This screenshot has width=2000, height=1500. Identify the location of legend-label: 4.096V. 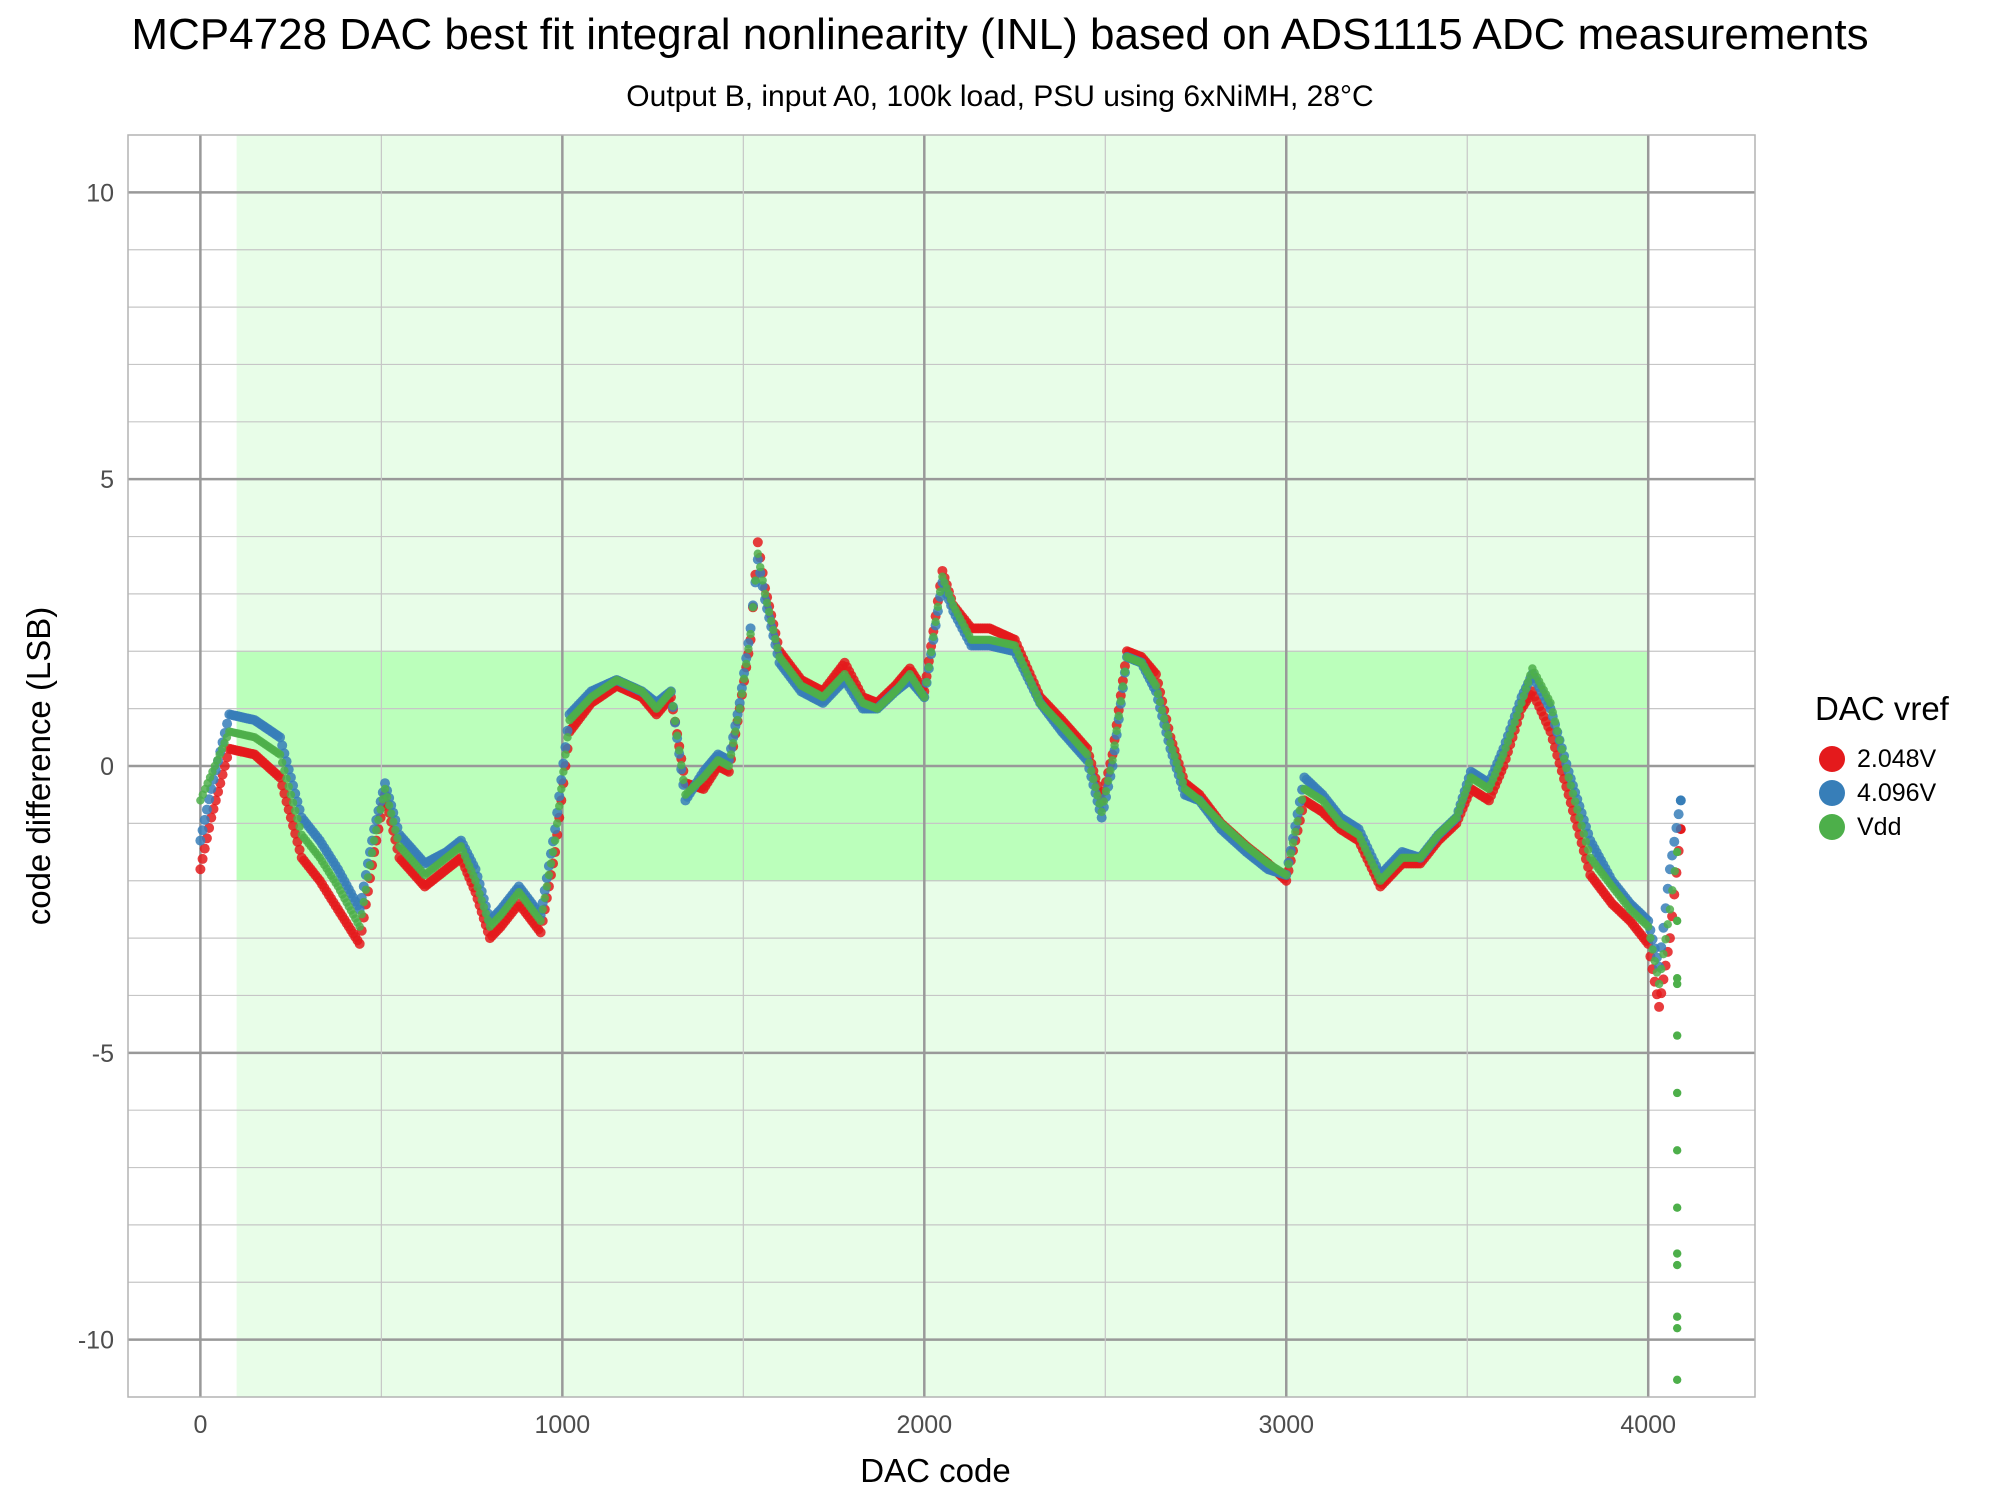
(1897, 792).